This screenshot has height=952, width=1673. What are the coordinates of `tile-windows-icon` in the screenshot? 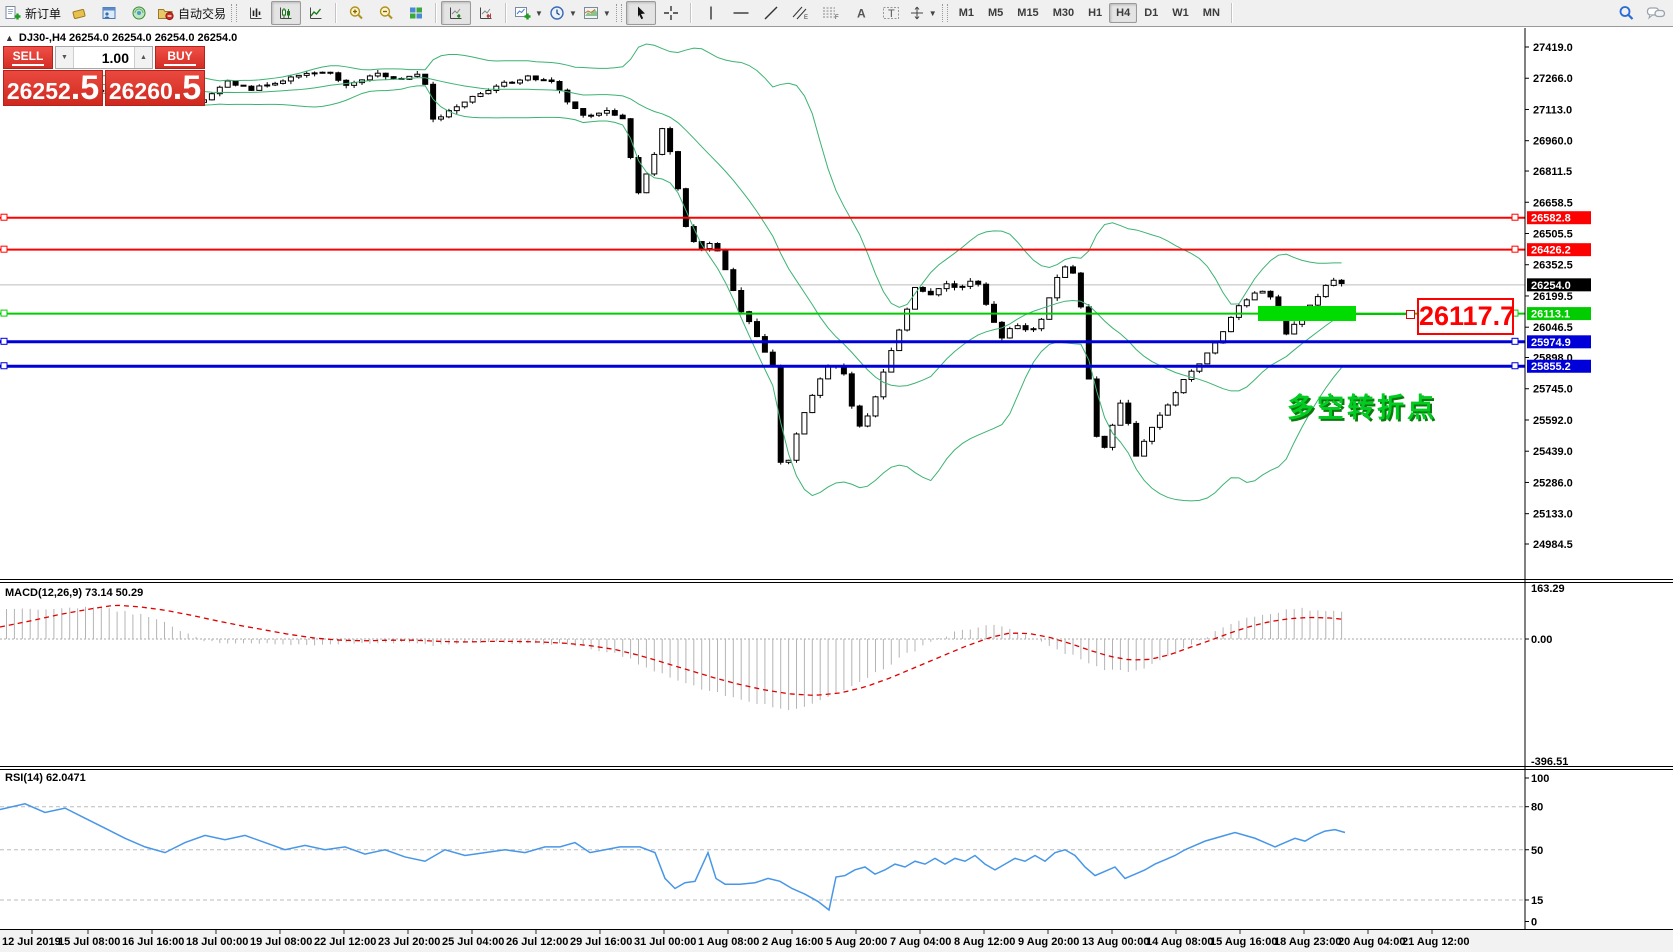 It's located at (416, 13).